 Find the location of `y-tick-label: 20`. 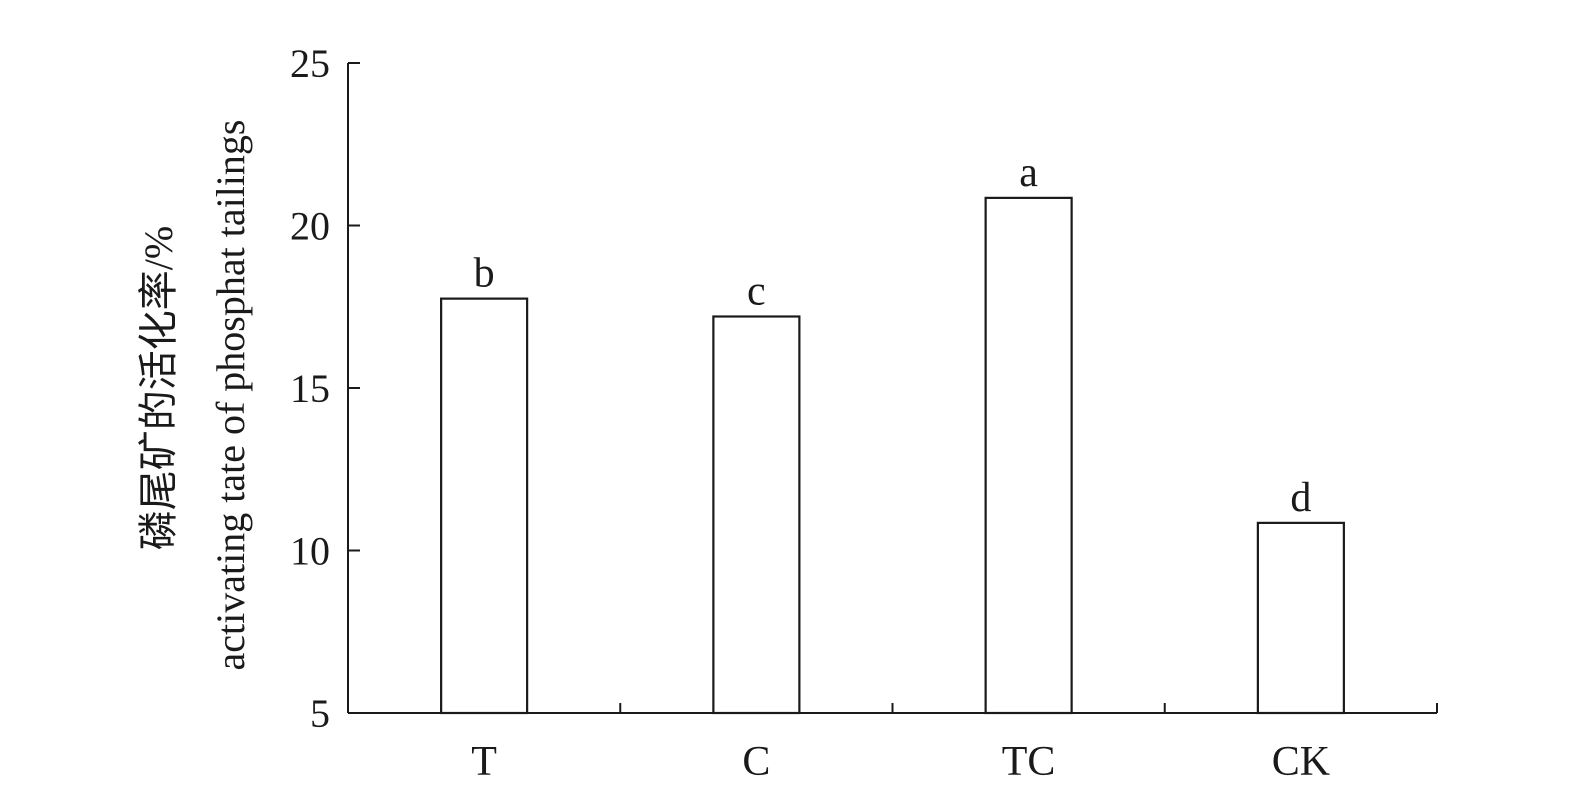

y-tick-label: 20 is located at coordinates (310, 226).